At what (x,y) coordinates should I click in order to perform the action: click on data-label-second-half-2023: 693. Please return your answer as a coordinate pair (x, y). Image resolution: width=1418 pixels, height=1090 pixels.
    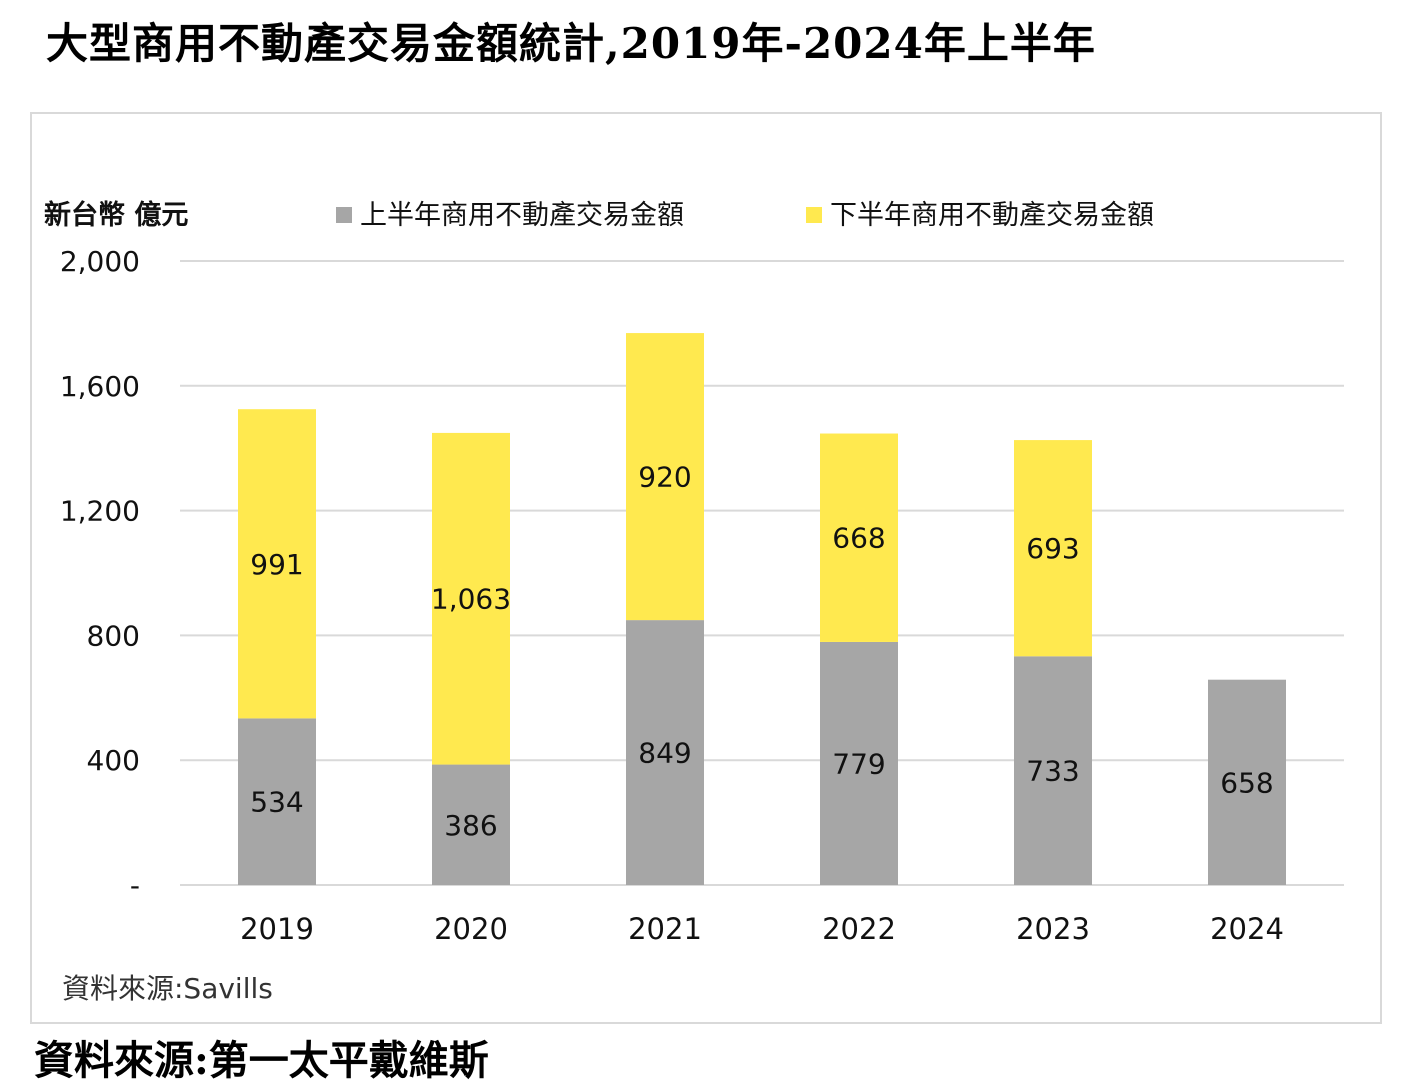
    Looking at the image, I should click on (1052, 548).